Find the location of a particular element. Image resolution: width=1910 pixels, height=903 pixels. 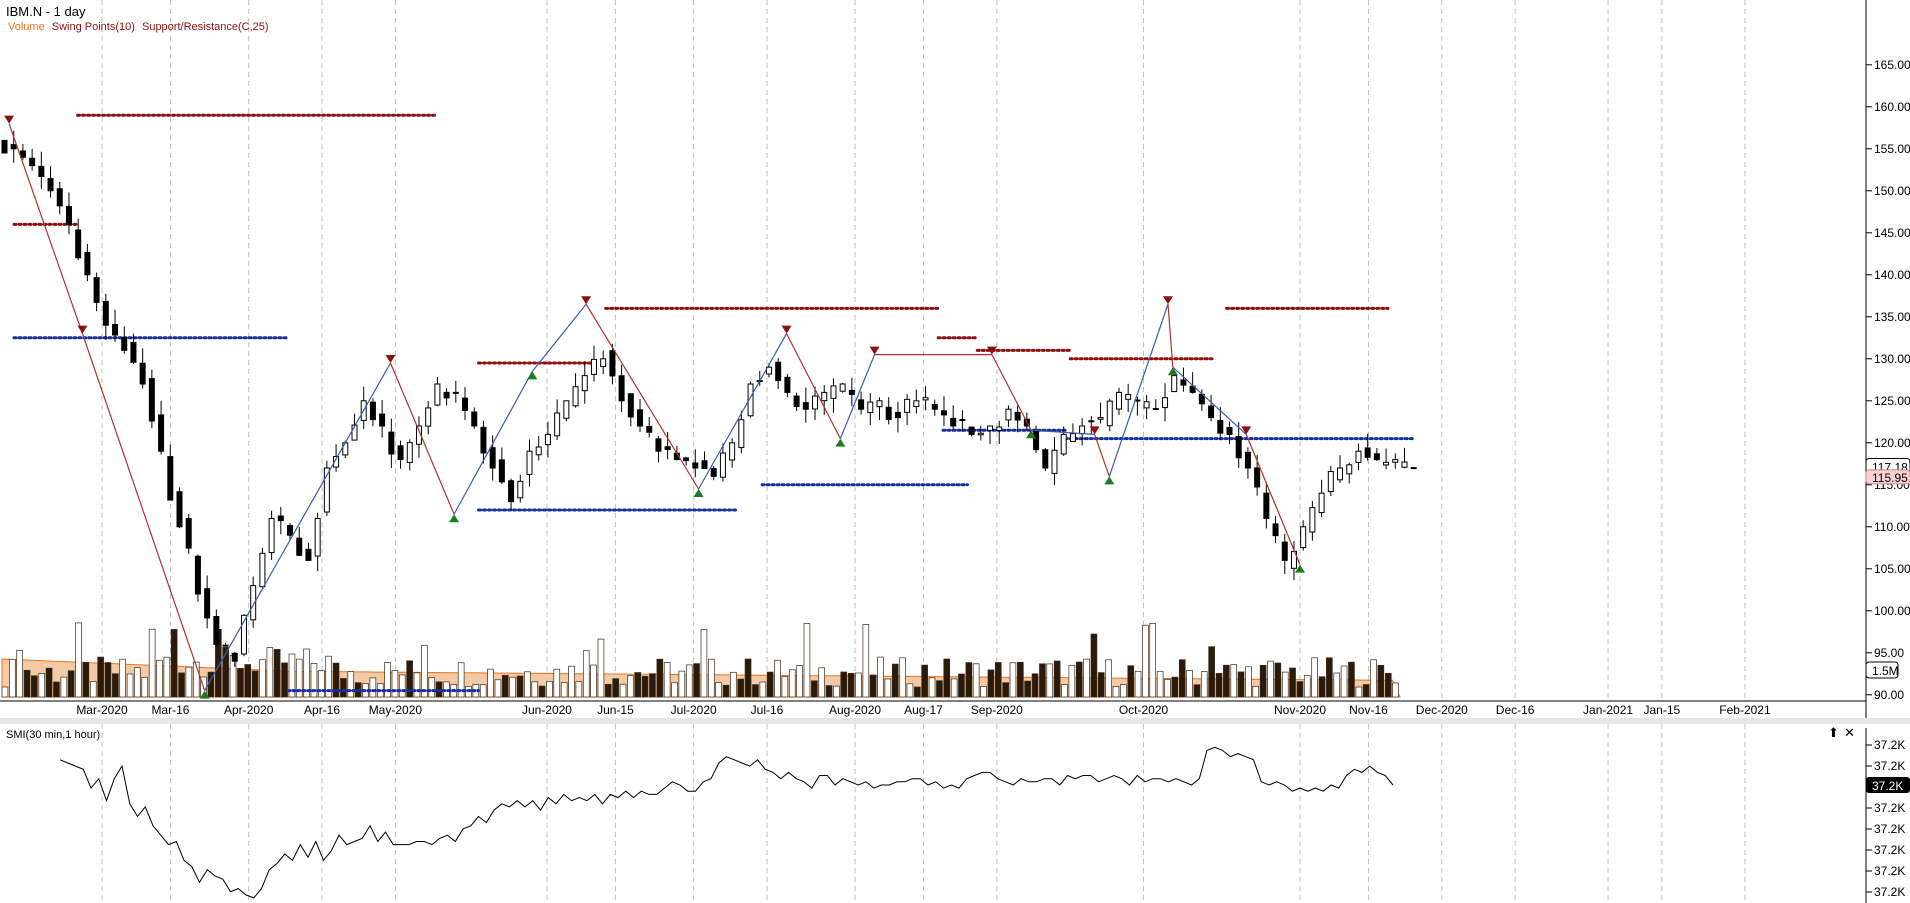

legend-support-resistance: Support/Resistance(C,25) is located at coordinates (205, 27).